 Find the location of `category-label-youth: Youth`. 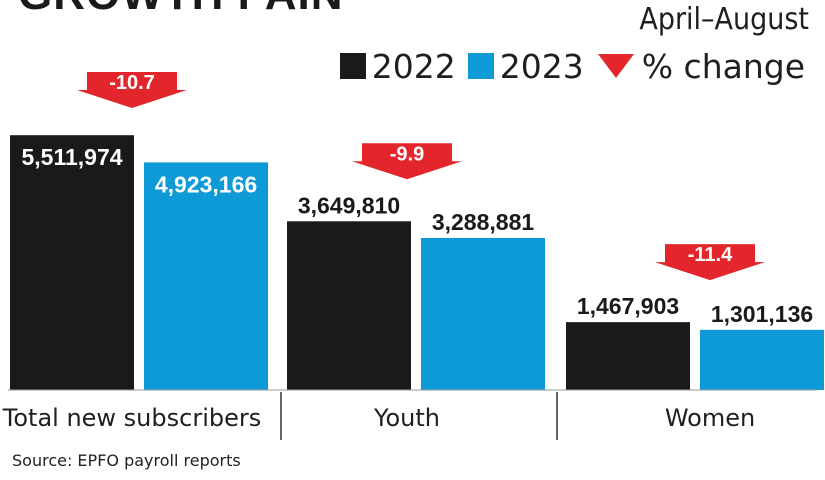

category-label-youth: Youth is located at coordinates (406, 418).